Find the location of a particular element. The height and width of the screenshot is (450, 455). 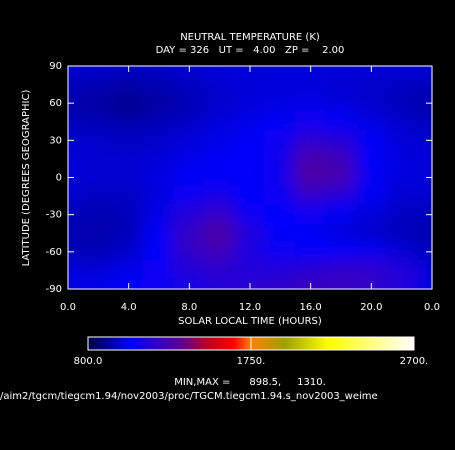

y-tick-label: 30 is located at coordinates (55, 140).